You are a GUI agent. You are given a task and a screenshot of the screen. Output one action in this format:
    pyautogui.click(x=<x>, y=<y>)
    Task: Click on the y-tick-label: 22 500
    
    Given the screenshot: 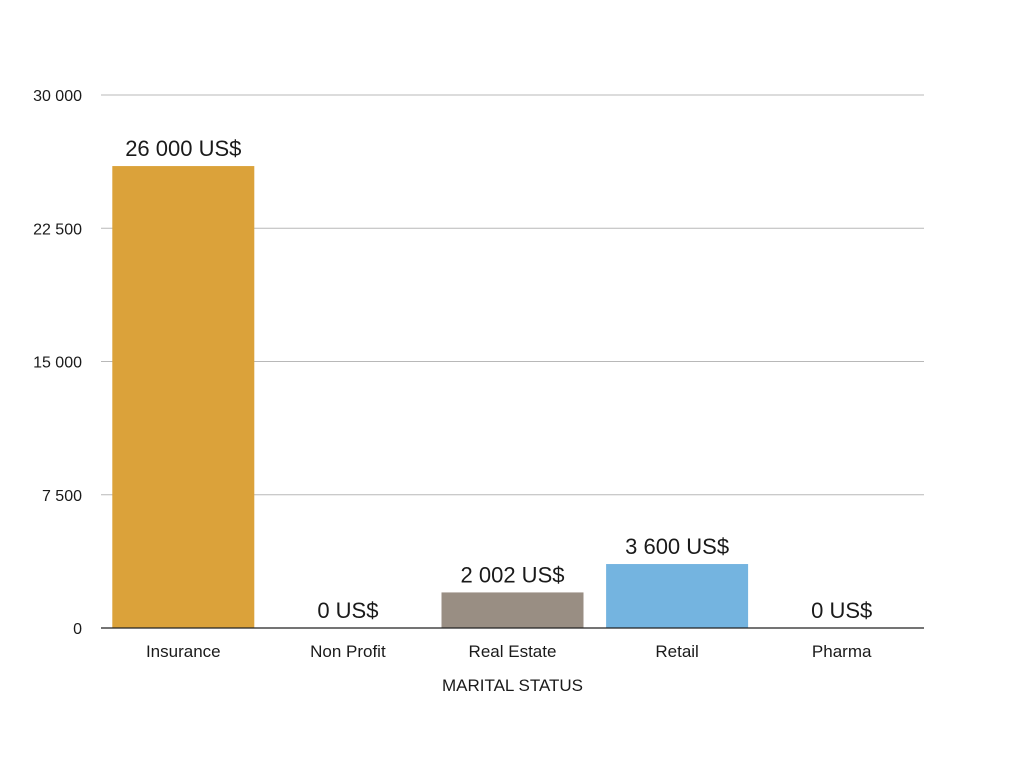 What is the action you would take?
    pyautogui.click(x=57, y=229)
    